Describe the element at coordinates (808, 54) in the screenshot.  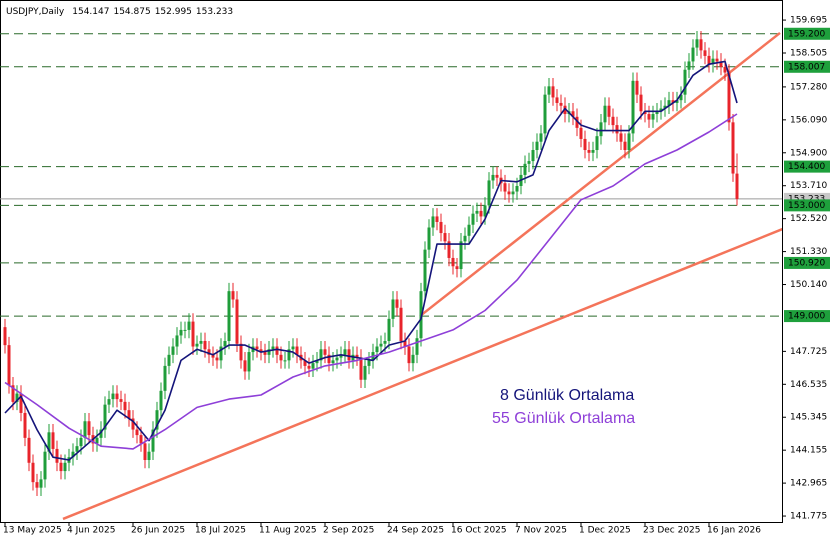
I see `y-tick-label: 158.505` at that location.